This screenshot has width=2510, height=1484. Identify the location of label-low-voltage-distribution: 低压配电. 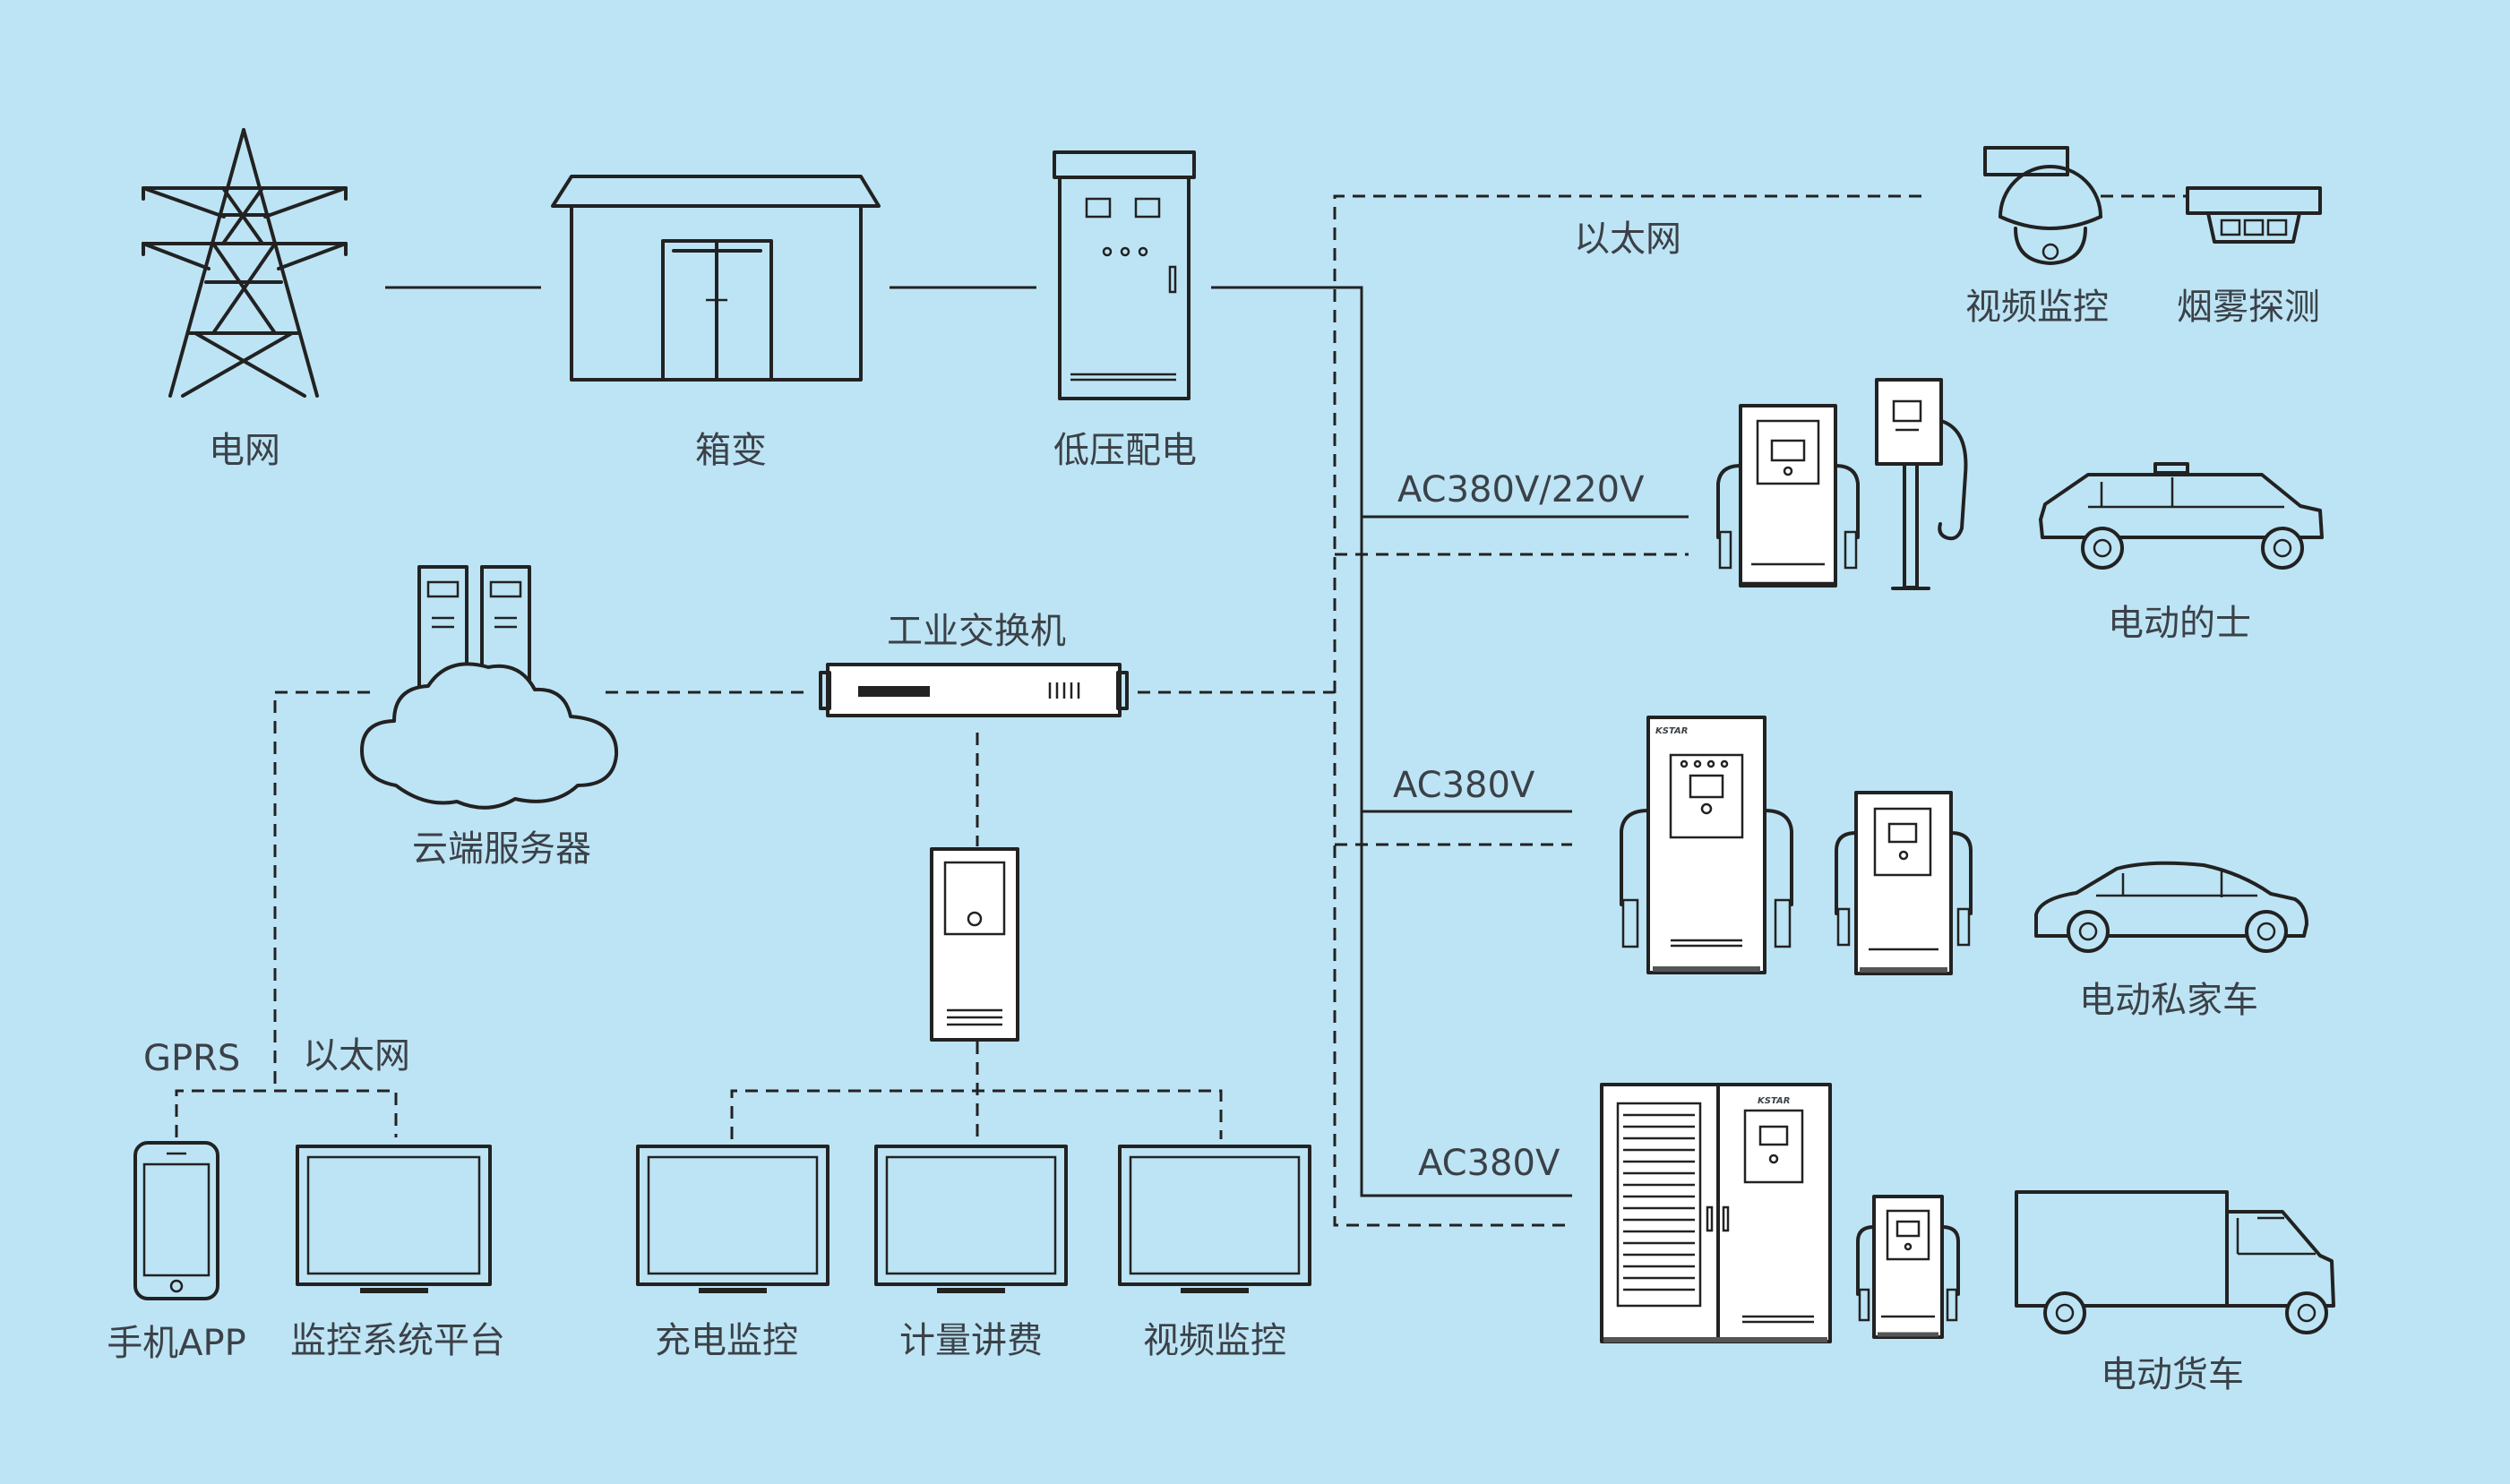
(1125, 450).